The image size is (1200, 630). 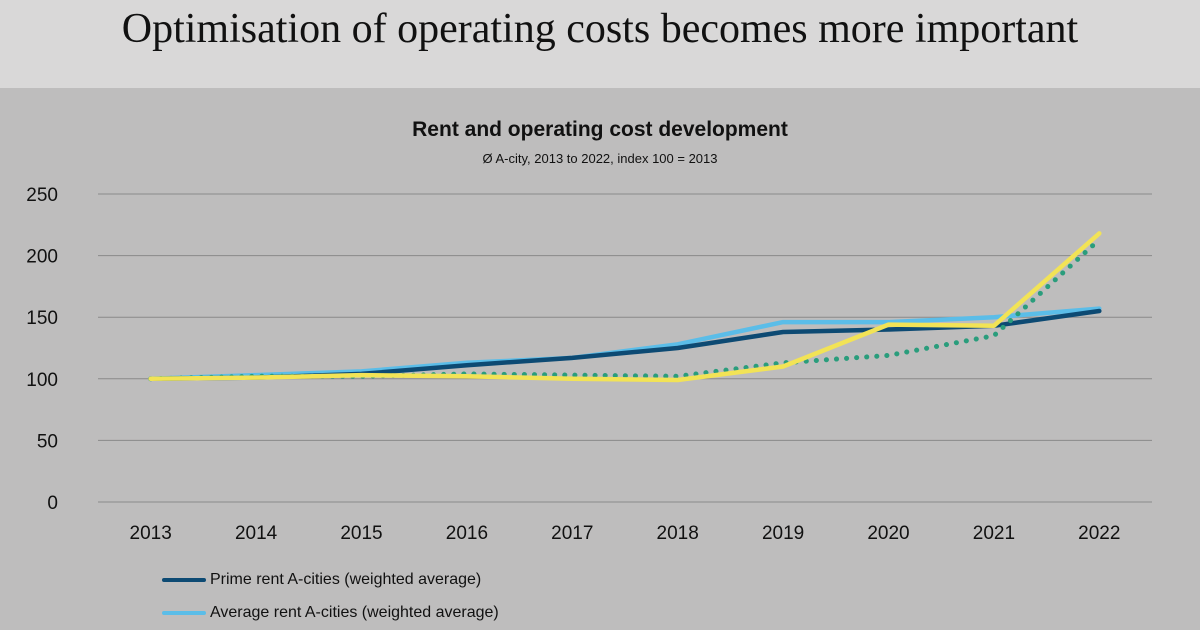 I want to click on x-tick-label: 2017, so click(x=572, y=533).